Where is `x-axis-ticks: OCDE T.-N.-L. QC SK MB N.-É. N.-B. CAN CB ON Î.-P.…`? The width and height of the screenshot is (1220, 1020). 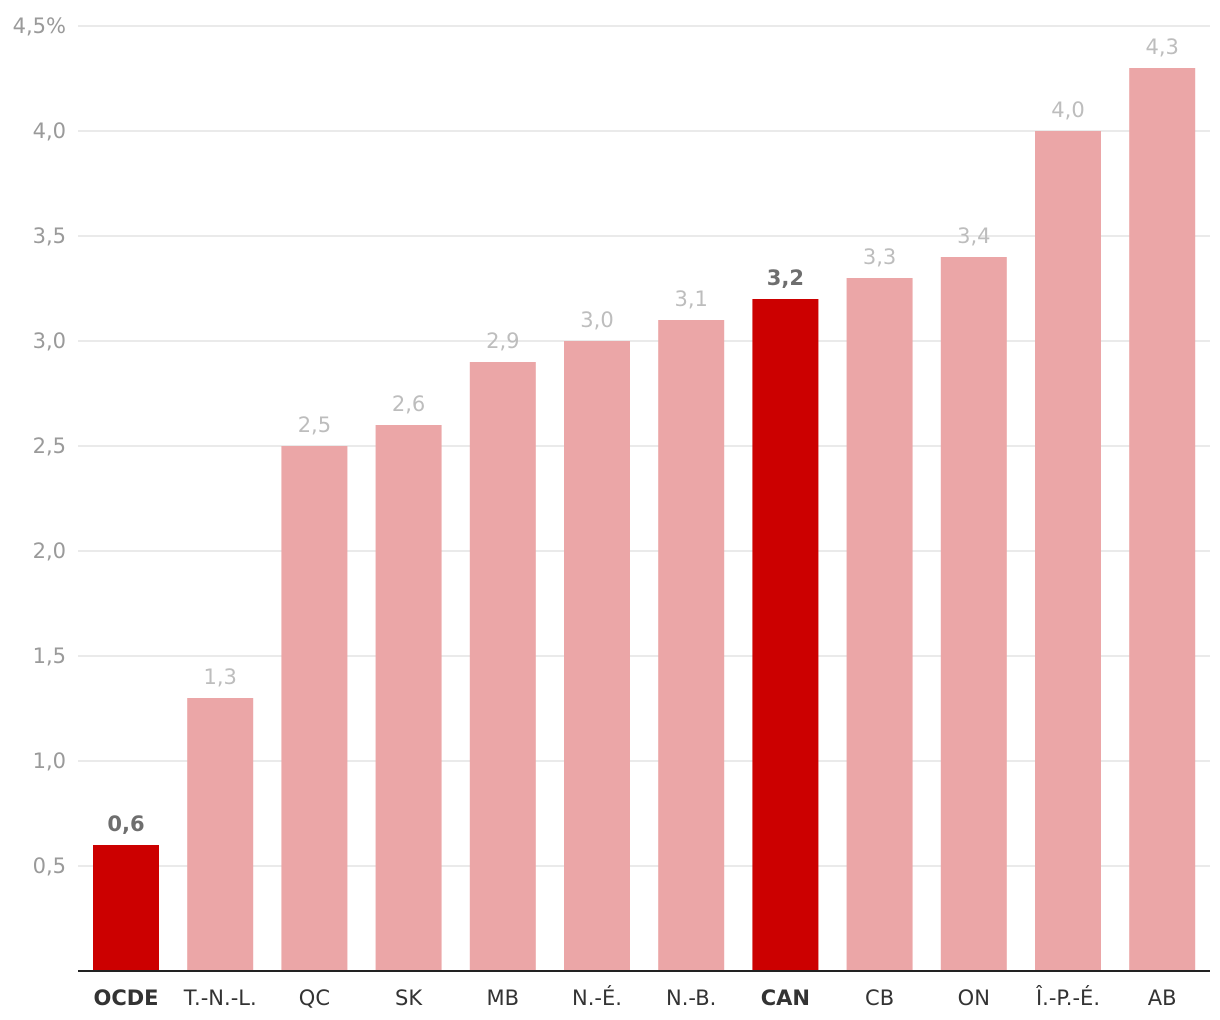
x-axis-ticks: OCDE T.-N.-L. QC SK MB N.-É. N.-B. CAN CB ON Î.-P.… is located at coordinates (634, 997).